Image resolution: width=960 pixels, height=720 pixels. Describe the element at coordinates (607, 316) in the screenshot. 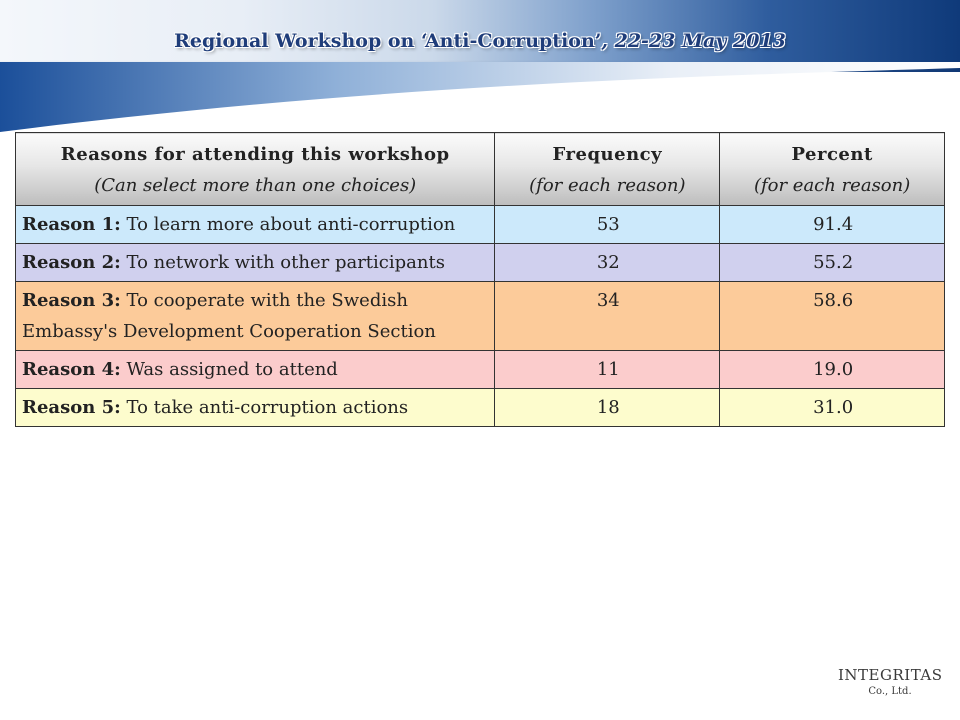

I see `frequency-cell: 34` at that location.